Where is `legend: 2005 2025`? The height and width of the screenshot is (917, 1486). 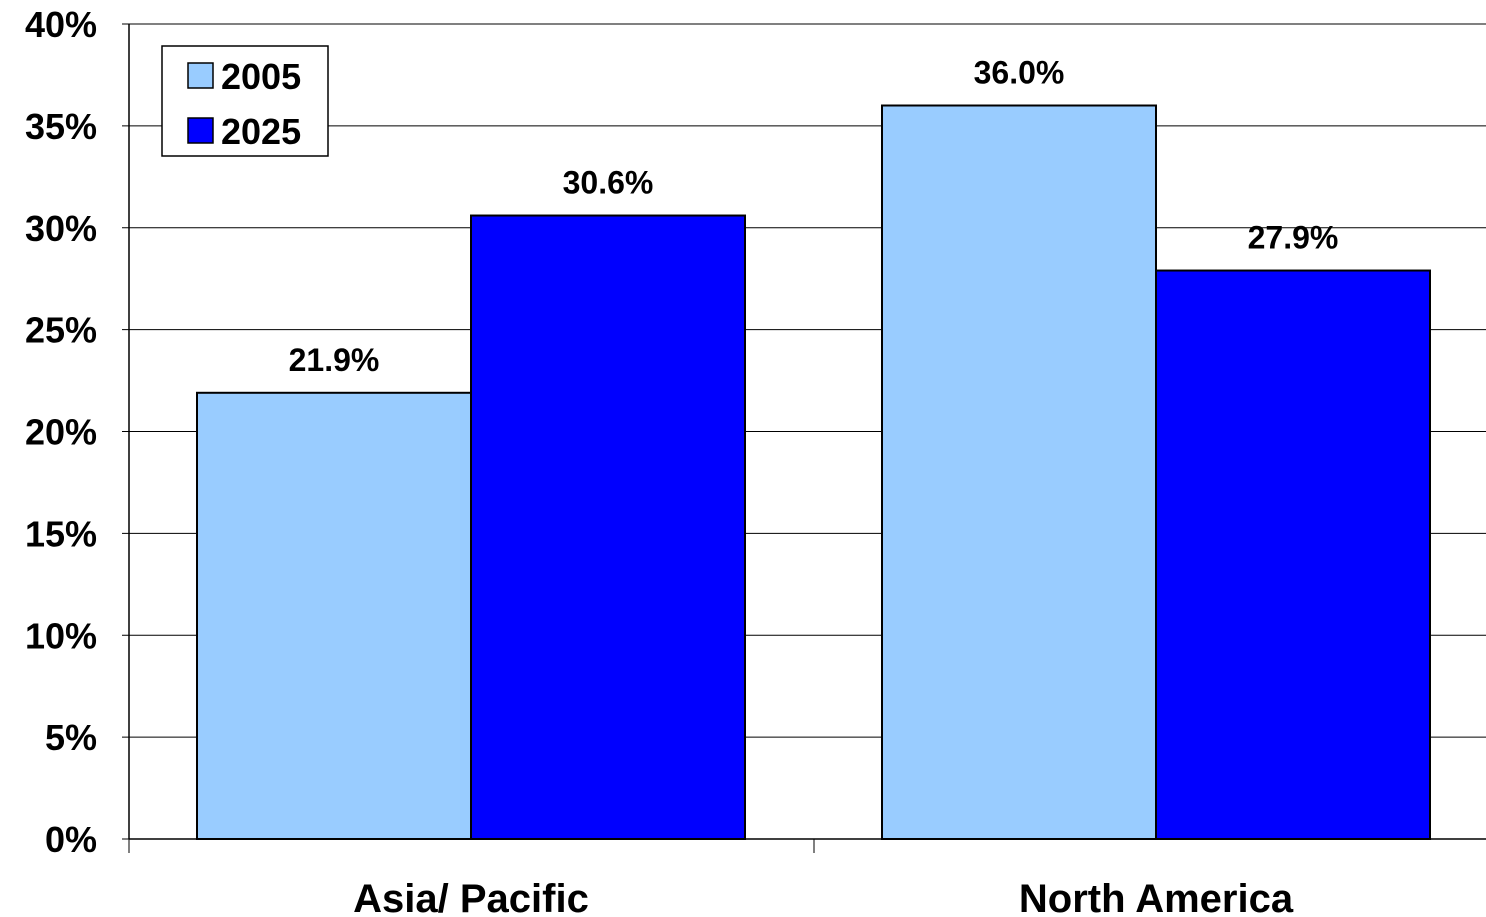 legend: 2005 2025 is located at coordinates (245, 101).